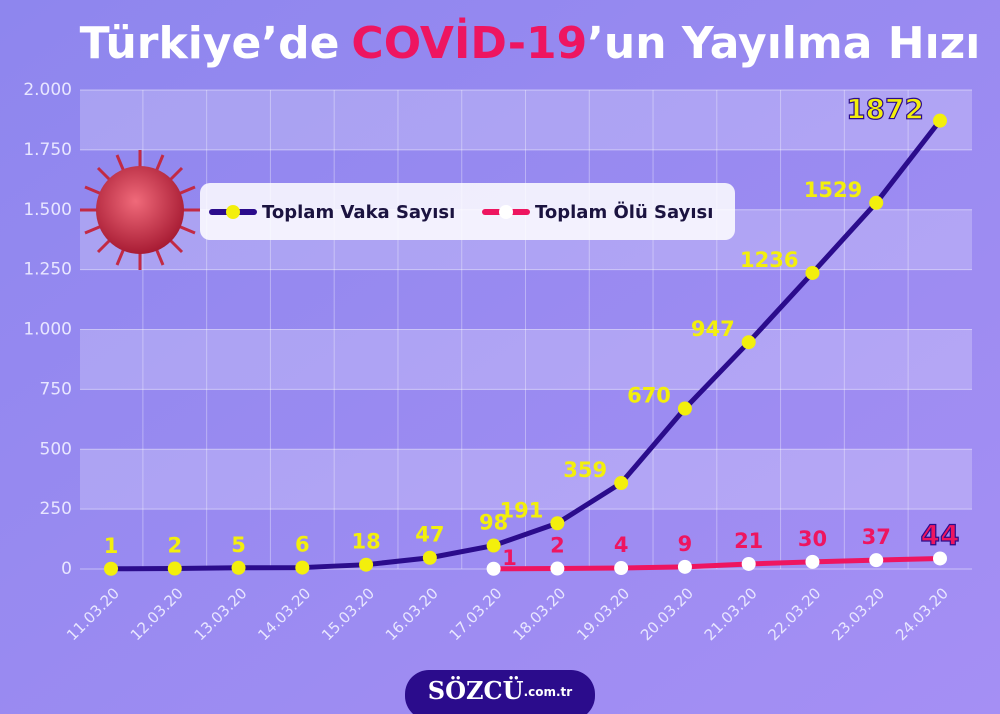 Image resolution: width=1000 pixels, height=714 pixels. What do you see at coordinates (649, 396) in the screenshot?
I see `data-label: 670` at bounding box center [649, 396].